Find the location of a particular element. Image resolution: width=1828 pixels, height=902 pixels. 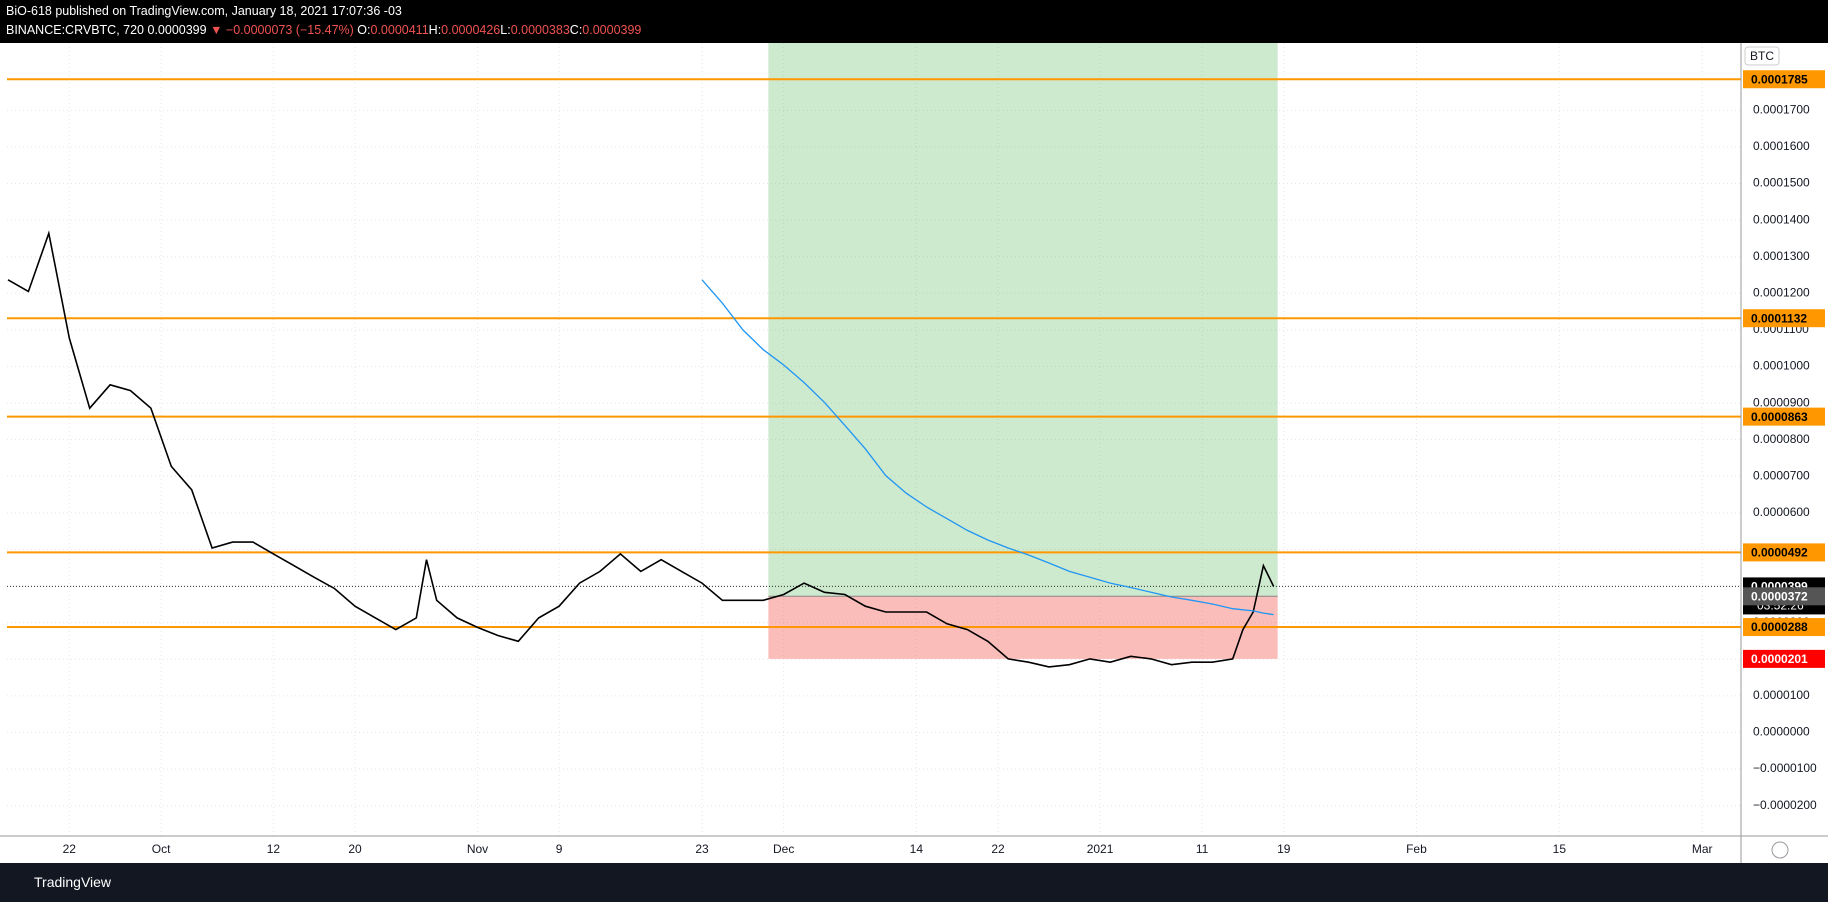

footer: TradingView is located at coordinates (914, 882).